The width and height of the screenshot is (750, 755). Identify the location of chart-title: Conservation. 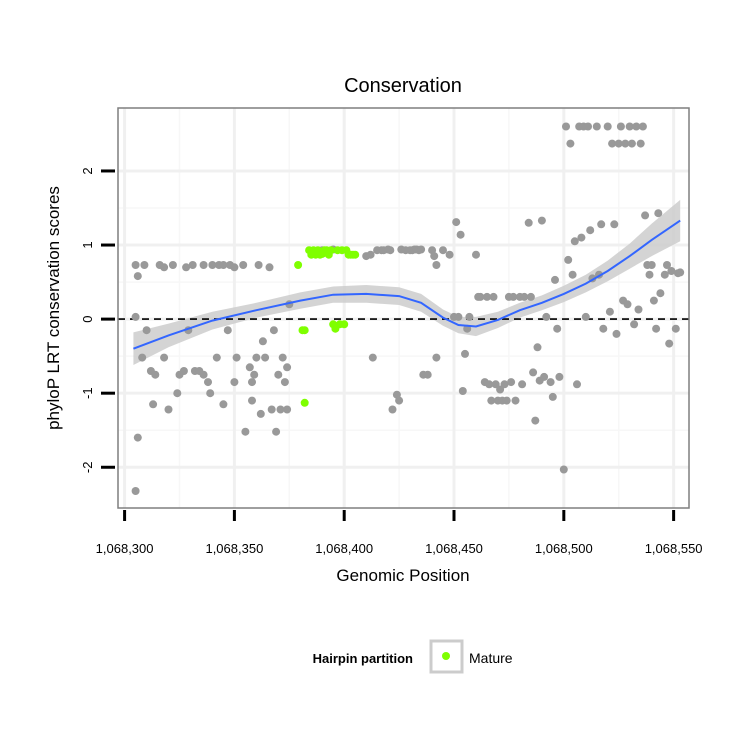
(403, 86).